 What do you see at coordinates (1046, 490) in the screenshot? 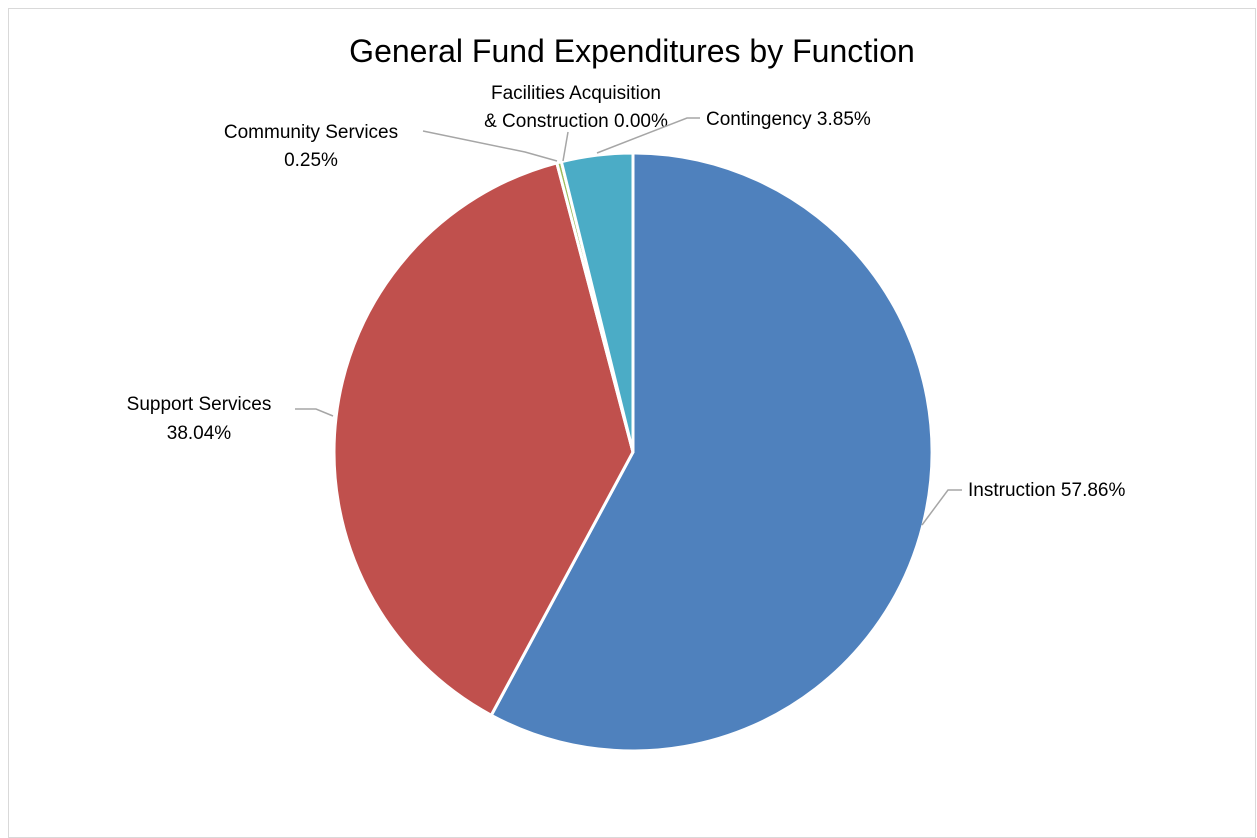
I see `data-label-instruction: Instruction 57.86%` at bounding box center [1046, 490].